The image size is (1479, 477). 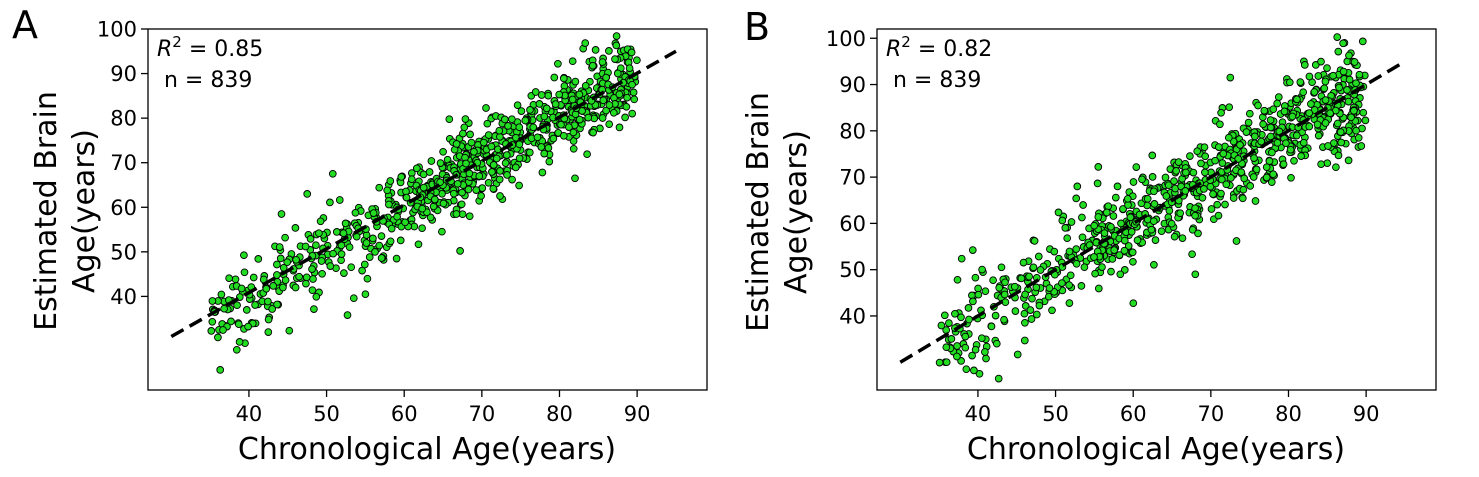 I want to click on r-superscript: 2, so click(x=177, y=42).